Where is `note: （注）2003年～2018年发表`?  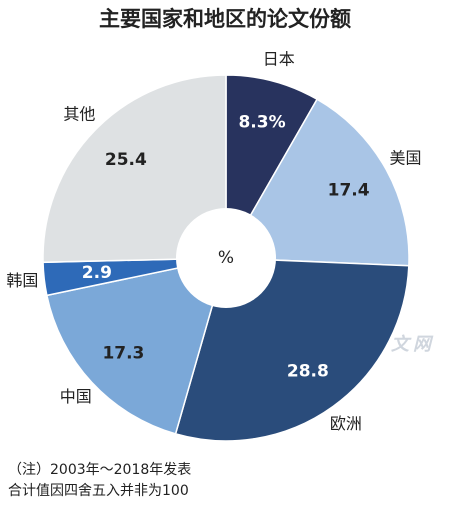
note: （注）2003年～2018年发表 is located at coordinates (99, 470).